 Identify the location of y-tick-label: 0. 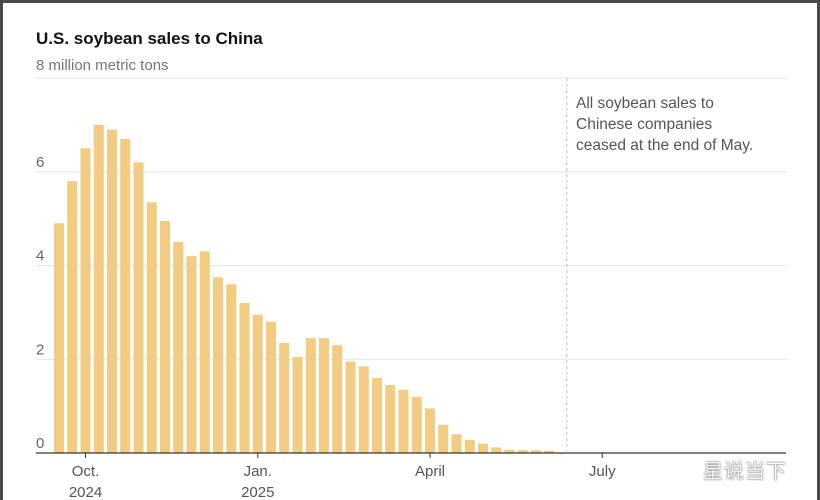
(40, 443).